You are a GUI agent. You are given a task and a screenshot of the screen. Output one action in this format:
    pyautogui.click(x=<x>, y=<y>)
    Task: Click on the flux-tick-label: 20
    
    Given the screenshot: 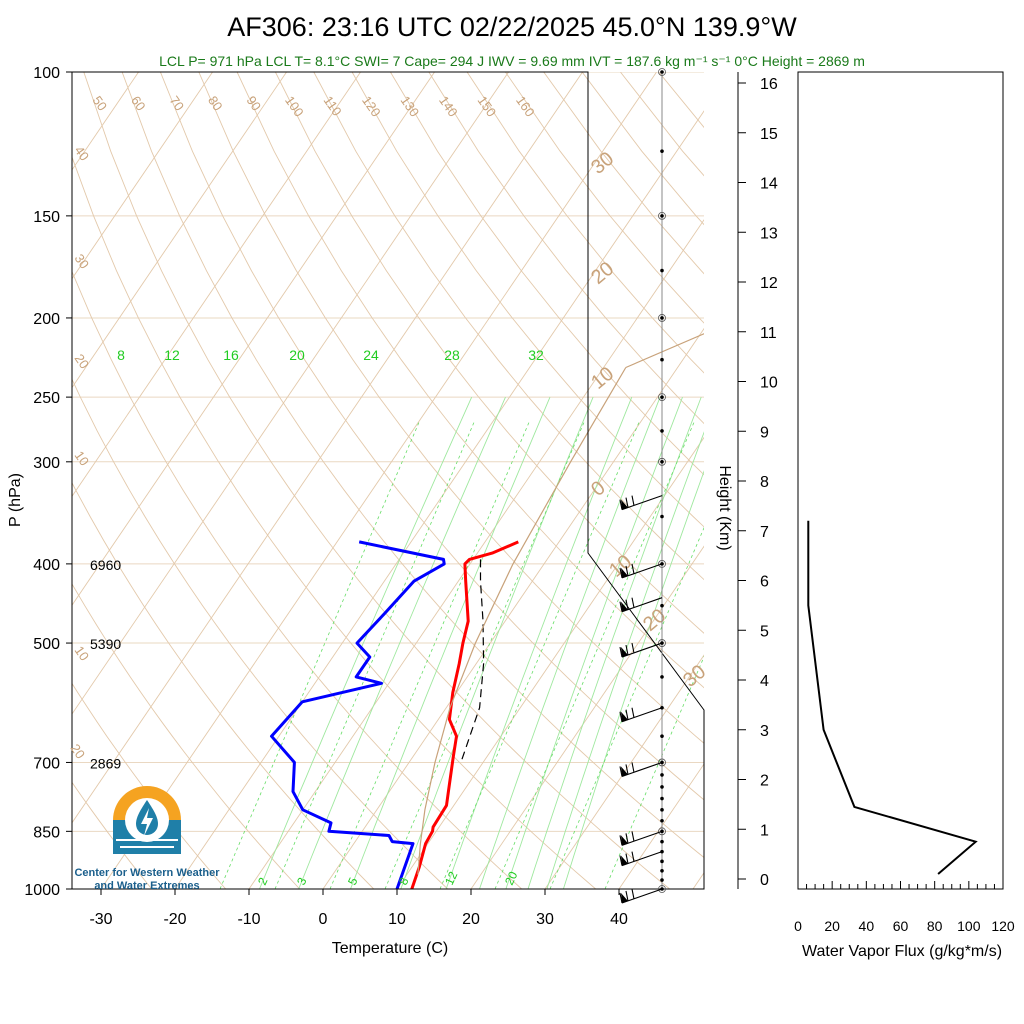 What is the action you would take?
    pyautogui.click(x=832, y=926)
    